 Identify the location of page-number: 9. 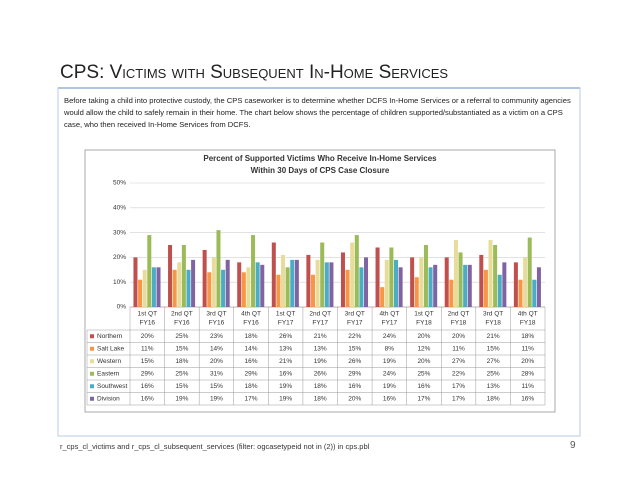
(573, 445).